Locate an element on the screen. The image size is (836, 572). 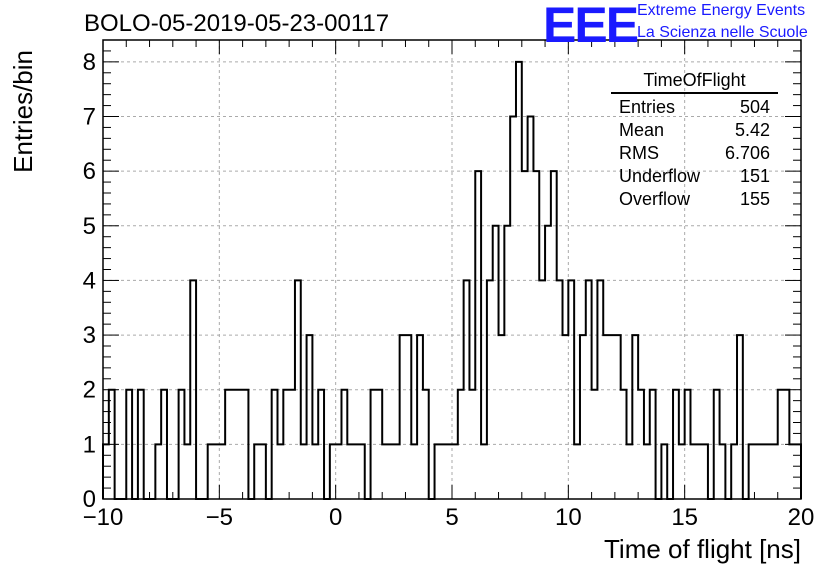
x-tick-label: −5 is located at coordinates (219, 517).